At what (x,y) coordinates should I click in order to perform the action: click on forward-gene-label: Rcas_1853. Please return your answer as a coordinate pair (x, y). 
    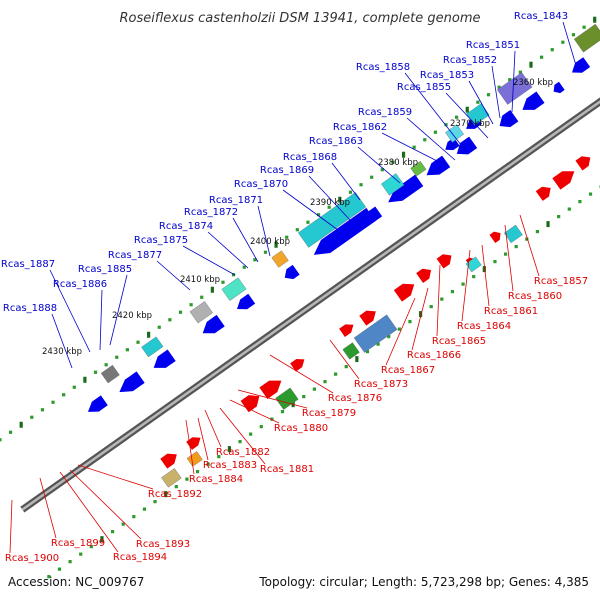
    Looking at the image, I should click on (447, 75).